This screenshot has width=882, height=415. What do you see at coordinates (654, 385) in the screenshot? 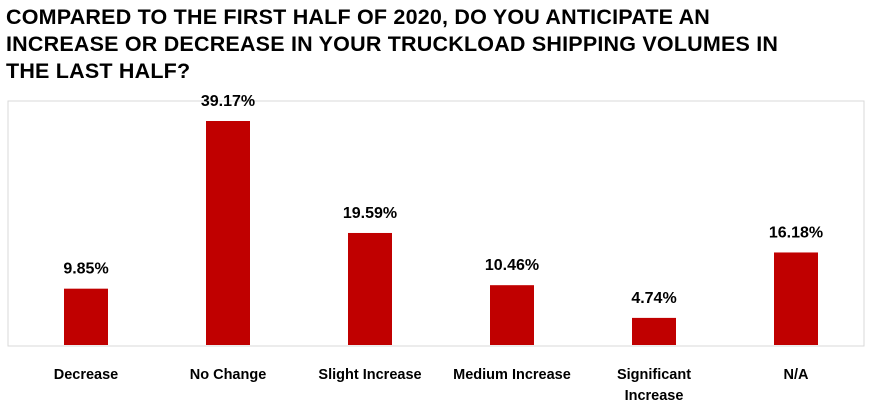
I see `category-label-4: Significant Increase` at bounding box center [654, 385].